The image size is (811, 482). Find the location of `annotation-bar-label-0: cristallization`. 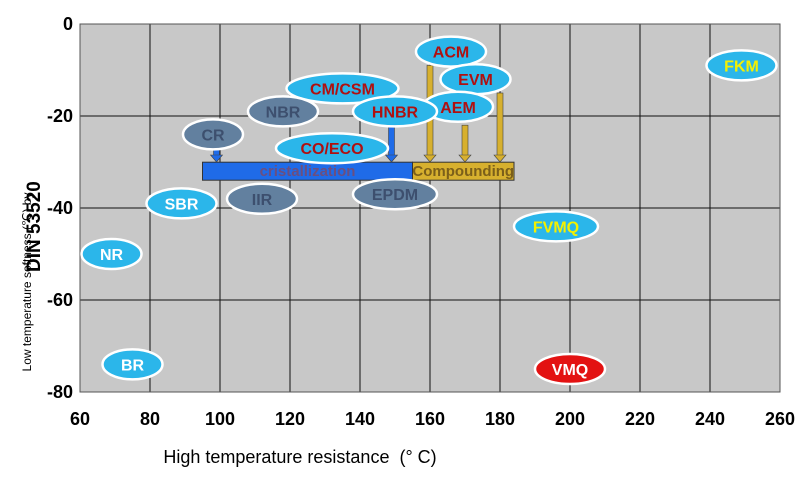

annotation-bar-label-0: cristallization is located at coordinates (308, 171).